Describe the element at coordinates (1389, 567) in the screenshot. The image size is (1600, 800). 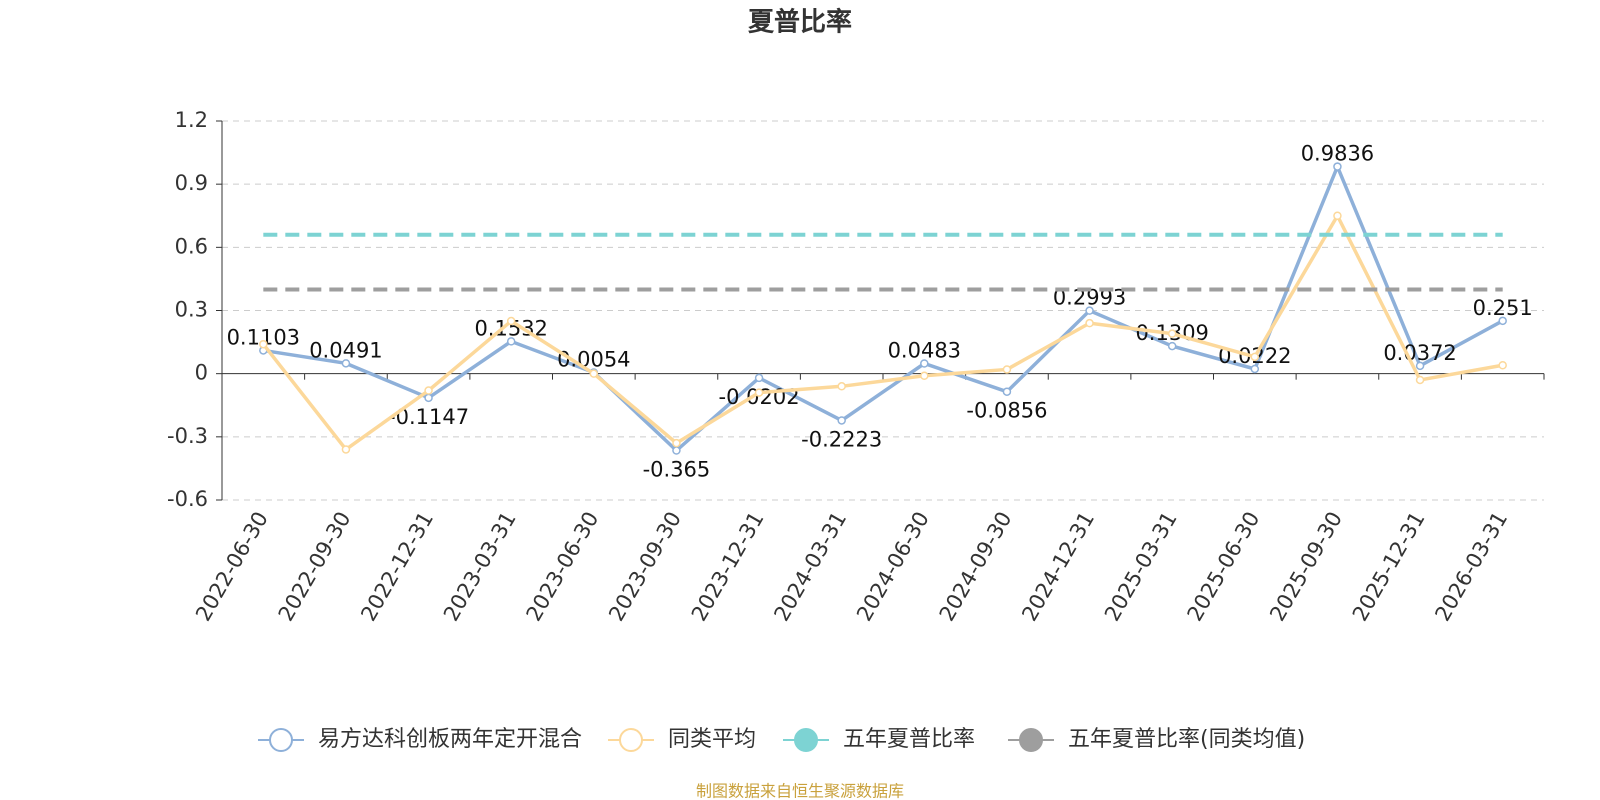
I see `x-tick-label: 2025-12-31` at that location.